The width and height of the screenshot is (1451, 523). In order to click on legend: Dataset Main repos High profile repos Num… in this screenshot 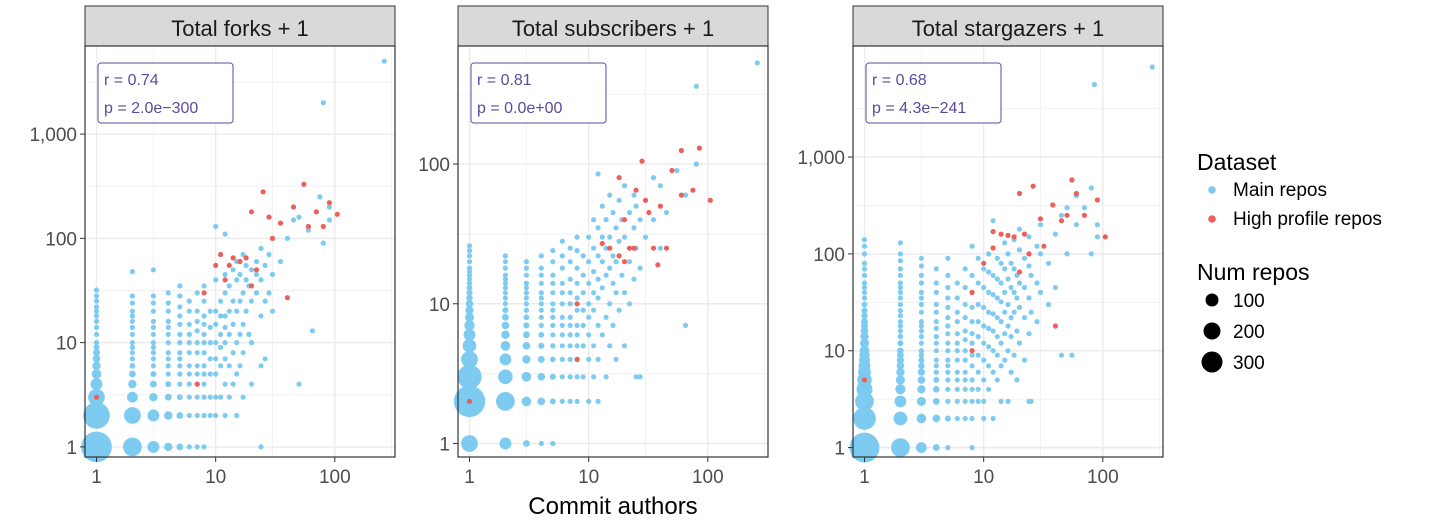, I will do `click(1289, 261)`.